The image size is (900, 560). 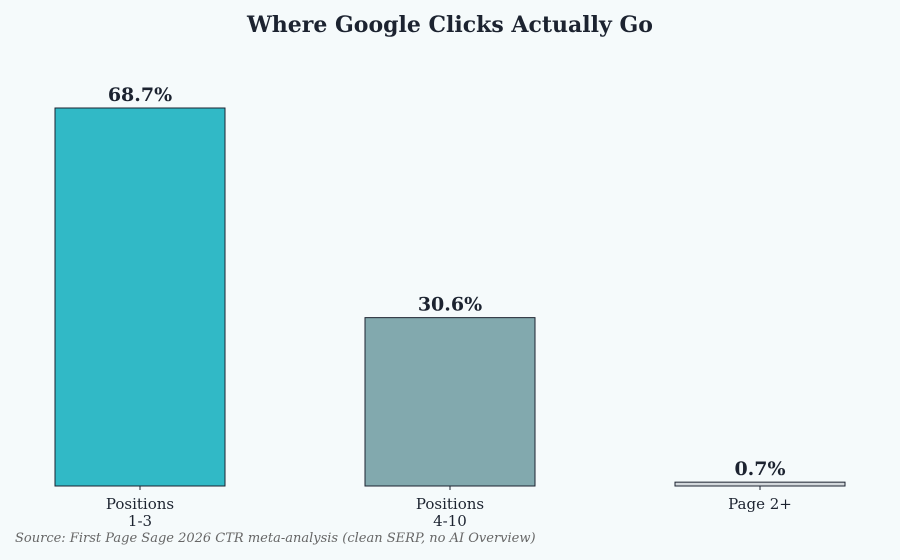 I want to click on x-tick-label: Positions 4-10, so click(x=450, y=512).